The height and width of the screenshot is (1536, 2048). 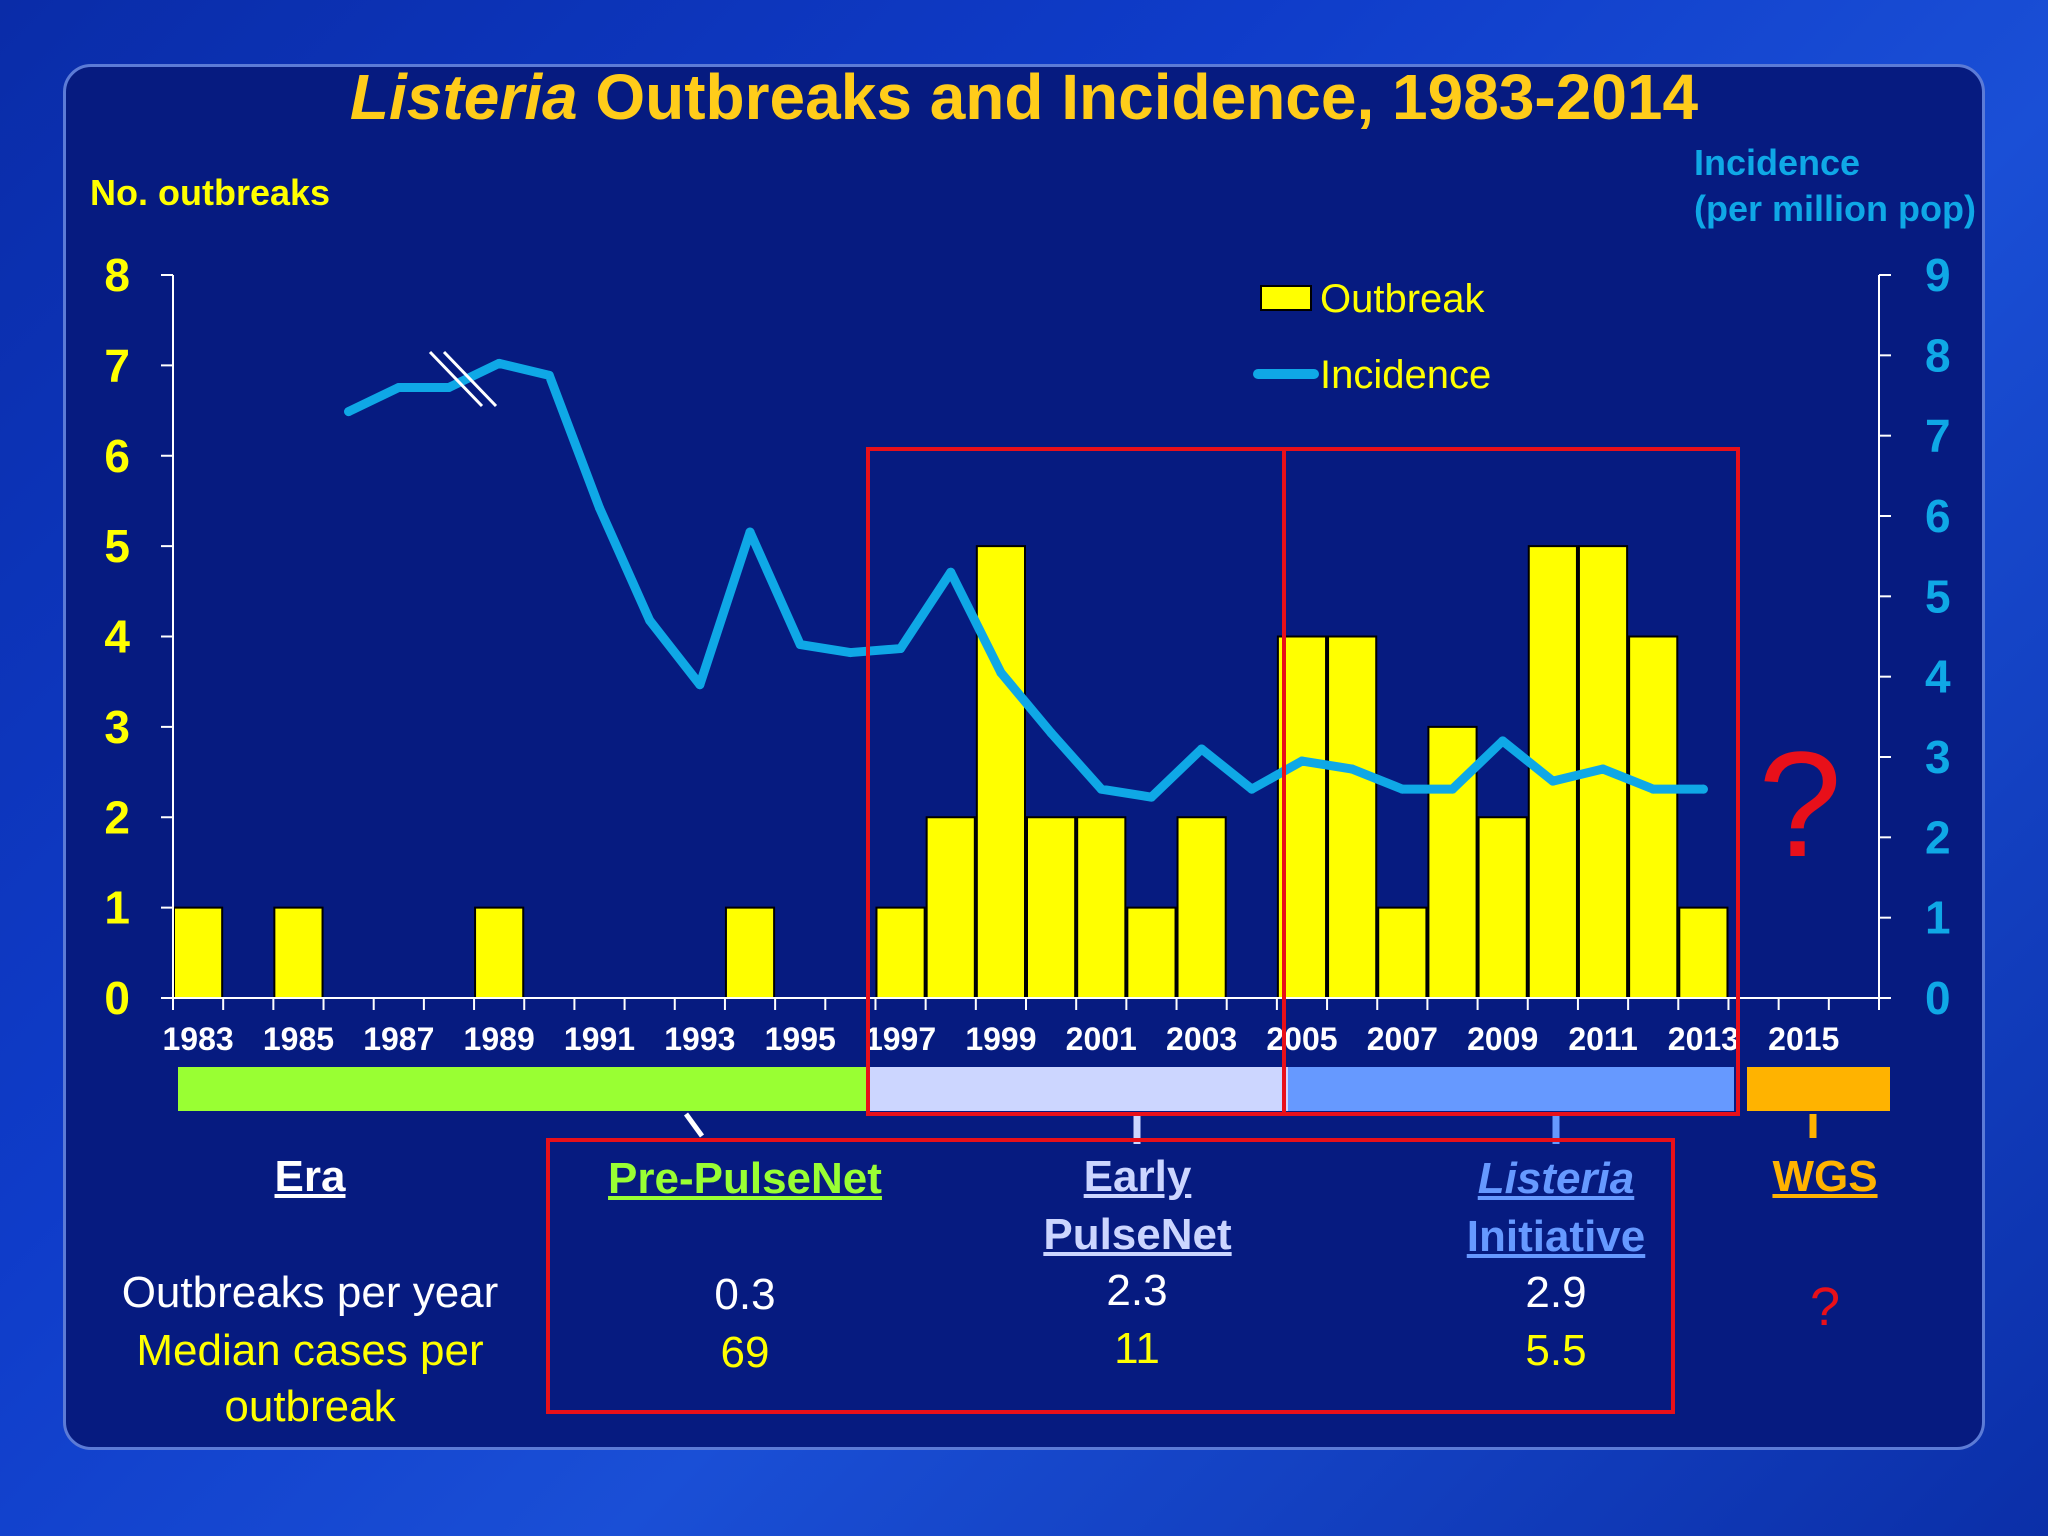 I want to click on listeria-initiative-median-cases: 5.5, so click(x=1556, y=1350).